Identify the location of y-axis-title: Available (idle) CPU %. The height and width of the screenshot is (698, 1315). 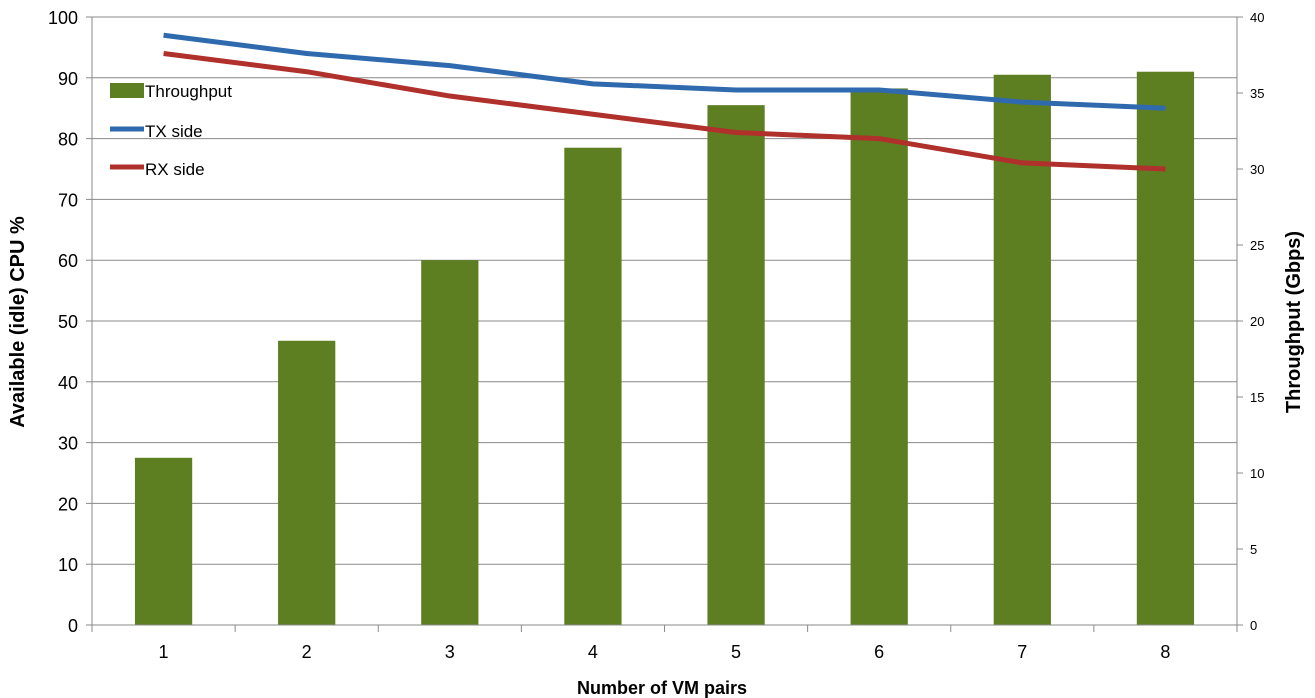
(18, 322).